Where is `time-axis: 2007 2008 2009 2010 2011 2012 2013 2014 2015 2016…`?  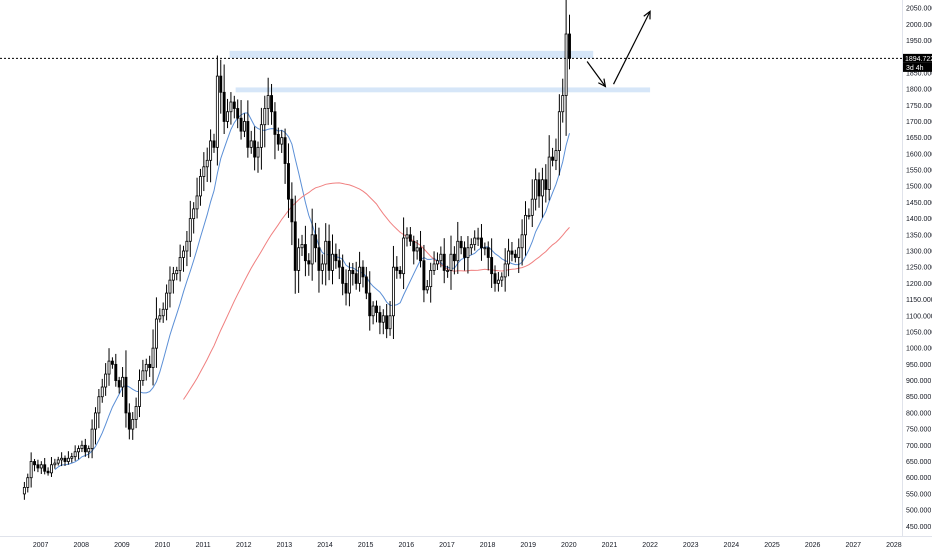
time-axis: 2007 2008 2009 2010 2011 2012 2013 2014 2015 2016… is located at coordinates (467, 545).